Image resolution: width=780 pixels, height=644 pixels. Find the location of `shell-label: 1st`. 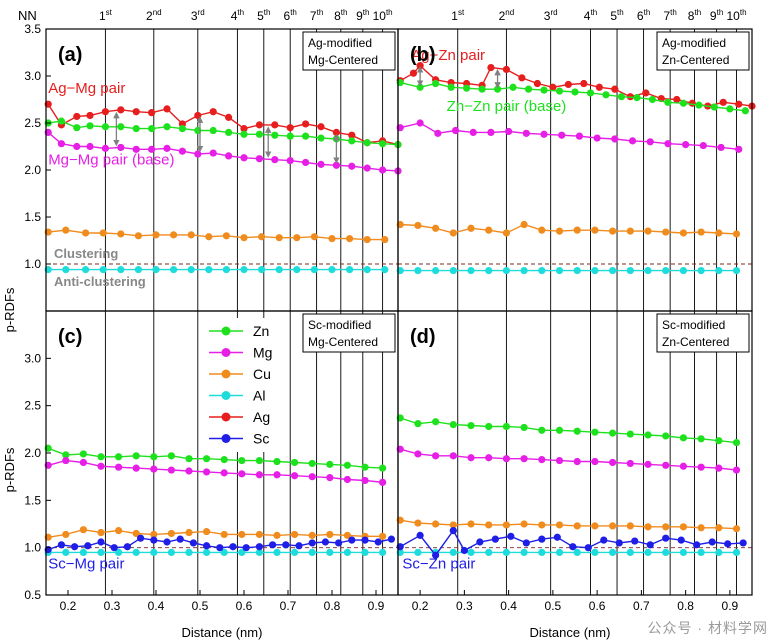

shell-label: 1st is located at coordinates (458, 15).